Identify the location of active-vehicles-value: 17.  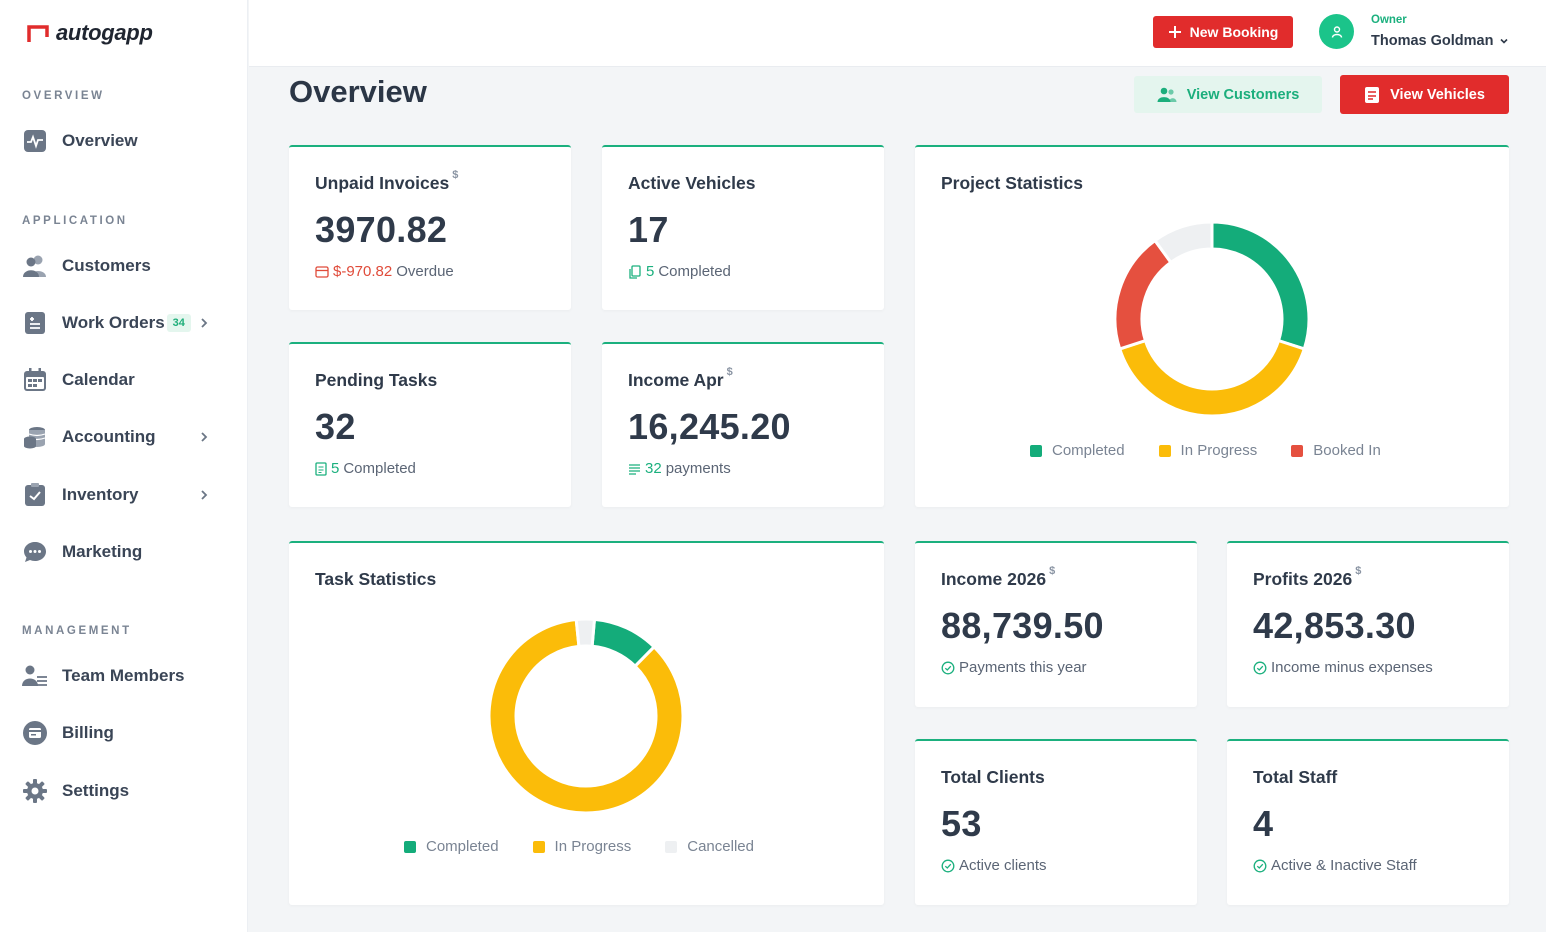
(648, 229).